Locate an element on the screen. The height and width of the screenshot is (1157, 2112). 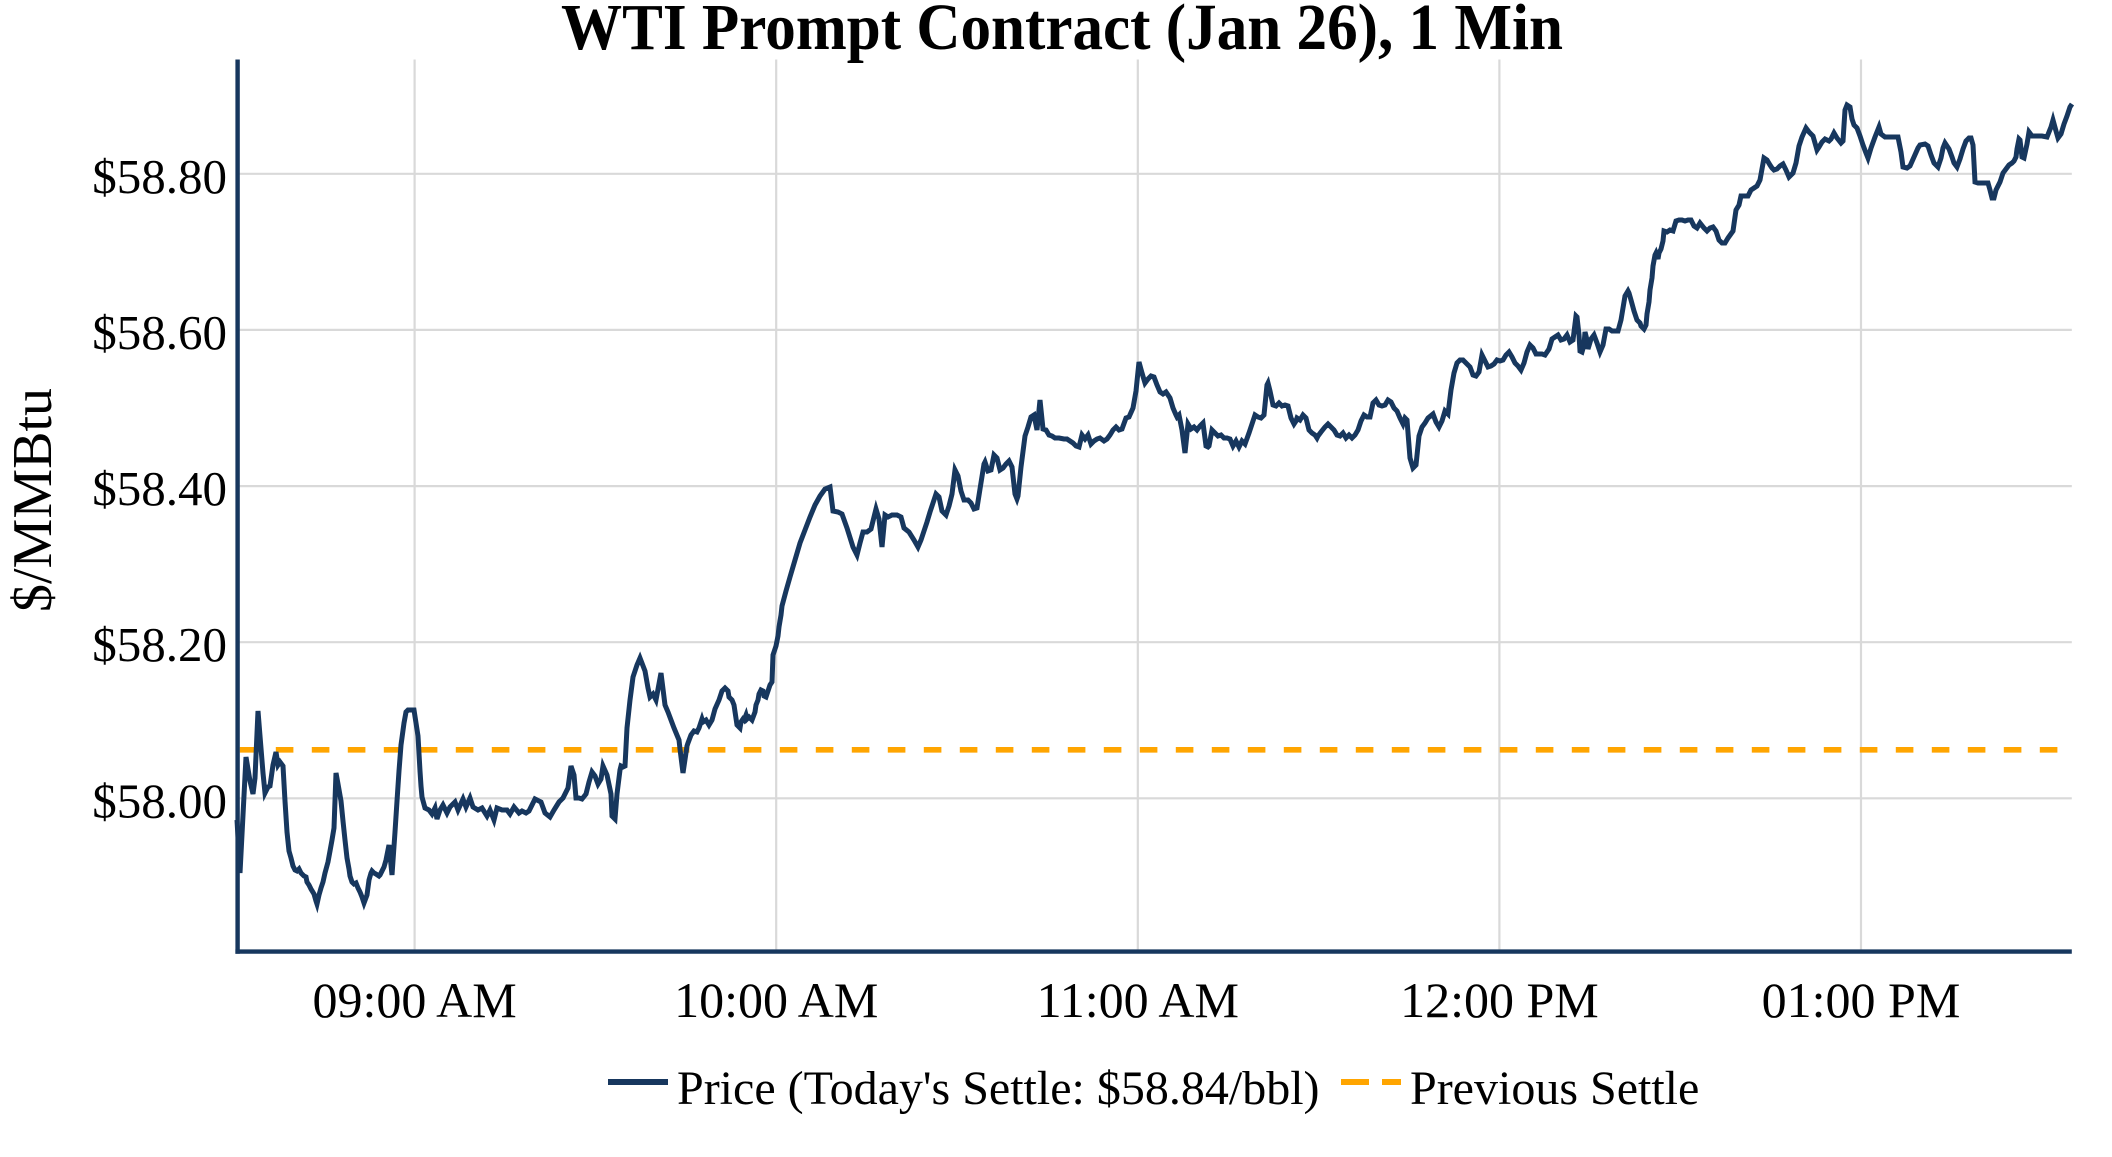
svg-text: 11:00 AM is located at coordinates (1138, 1000).